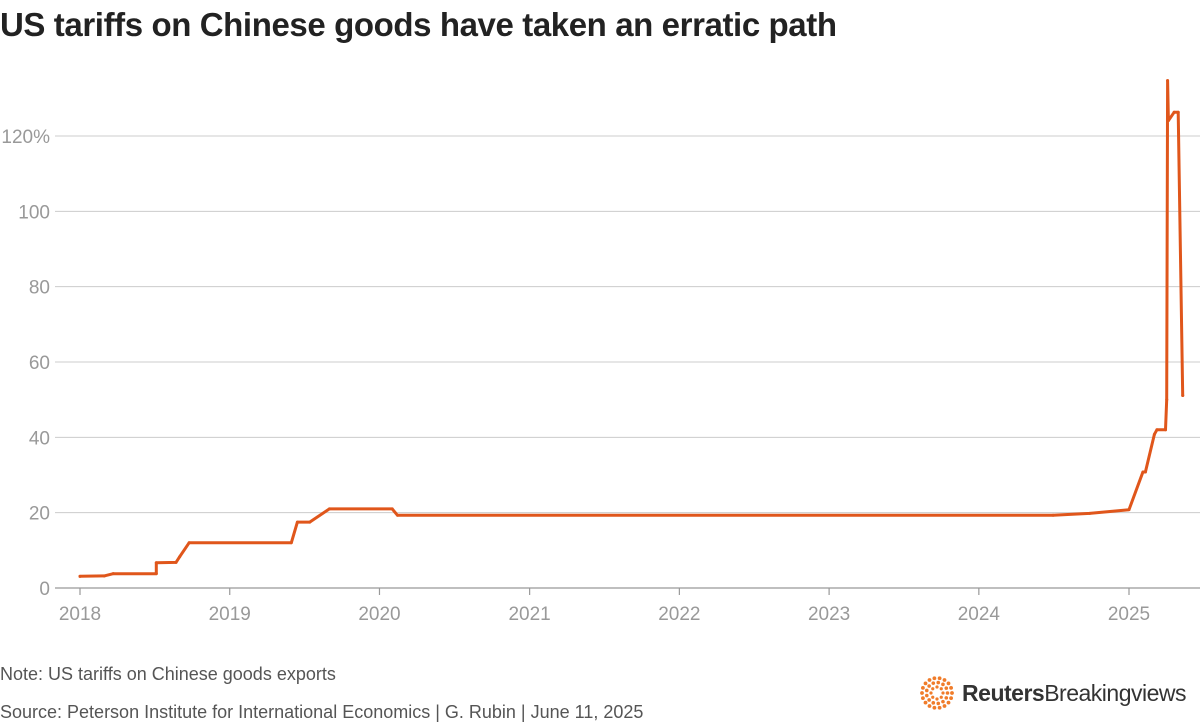  Describe the element at coordinates (34, 212) in the screenshot. I see `y-tick-label: 100` at that location.